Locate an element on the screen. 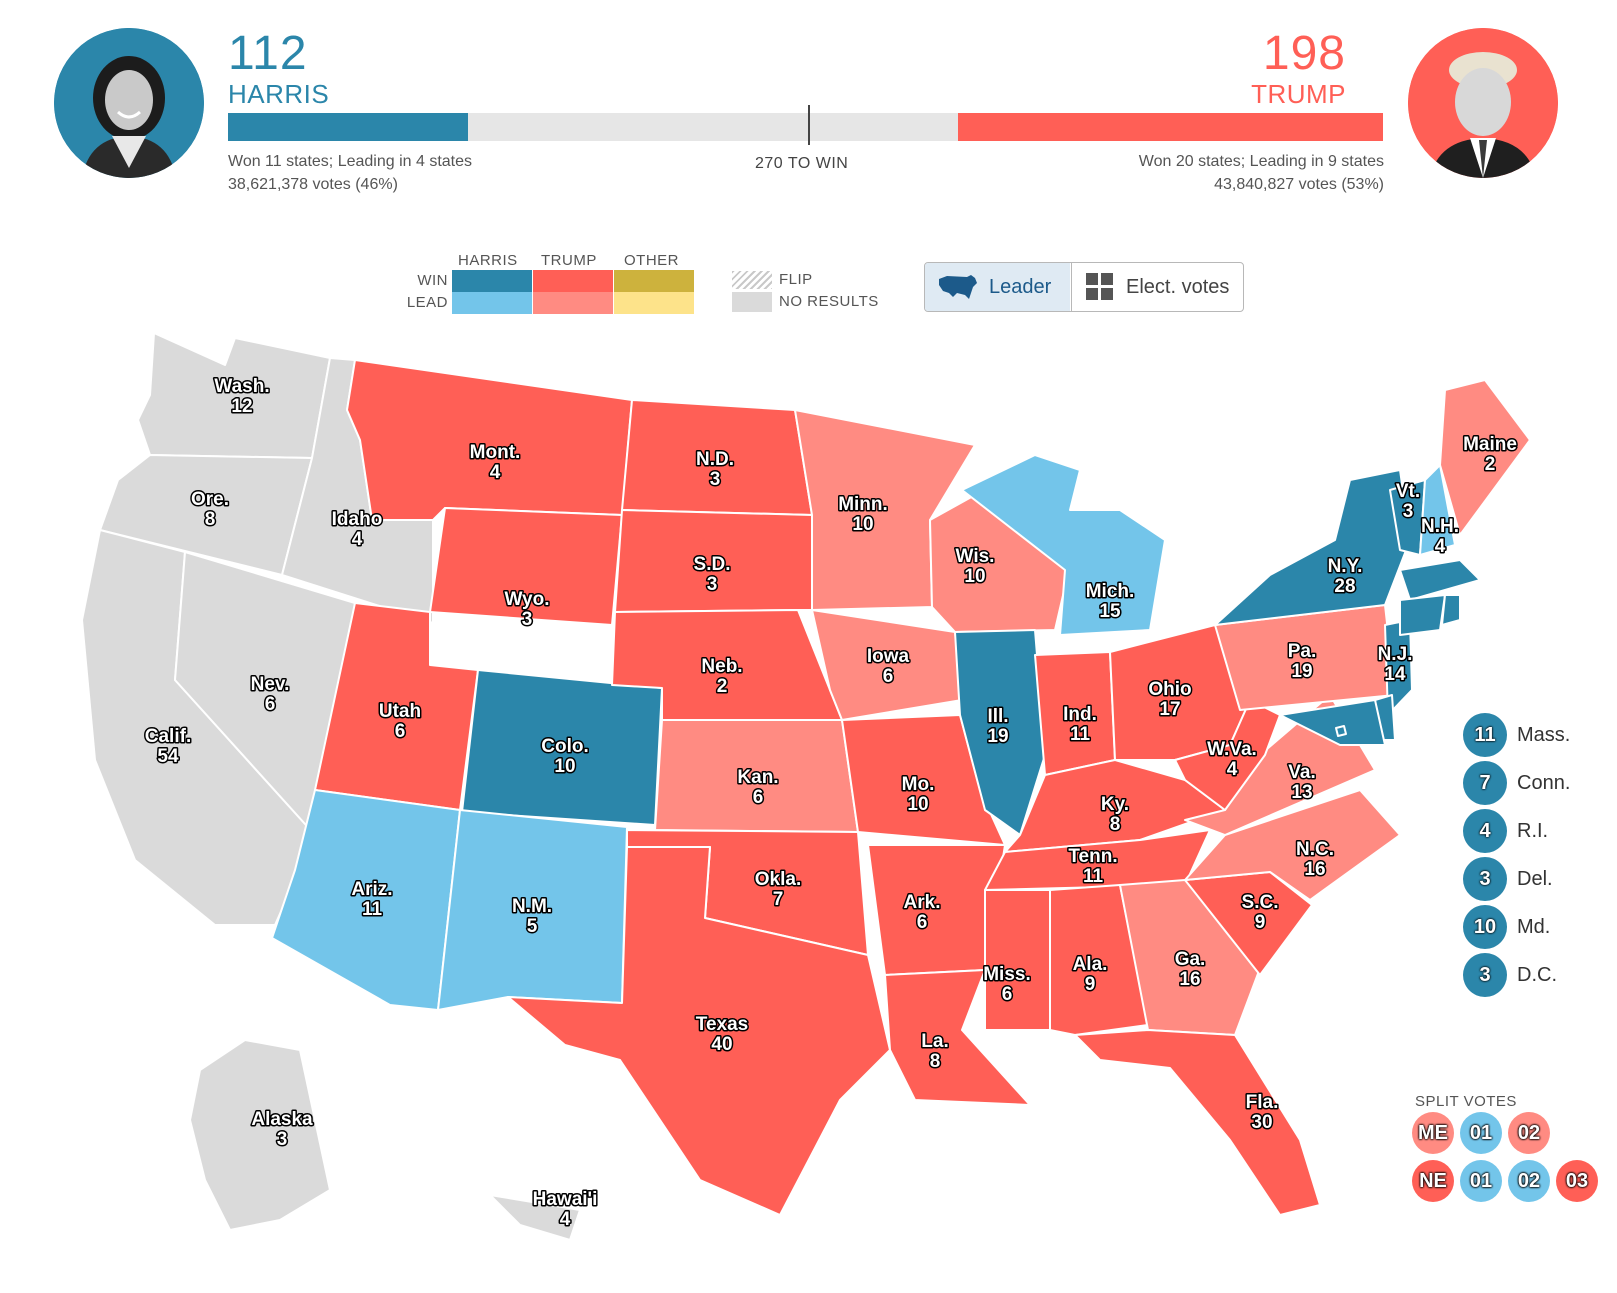 This screenshot has height=1293, width=1617. state-label-utah: Utah is located at coordinates (400, 711).